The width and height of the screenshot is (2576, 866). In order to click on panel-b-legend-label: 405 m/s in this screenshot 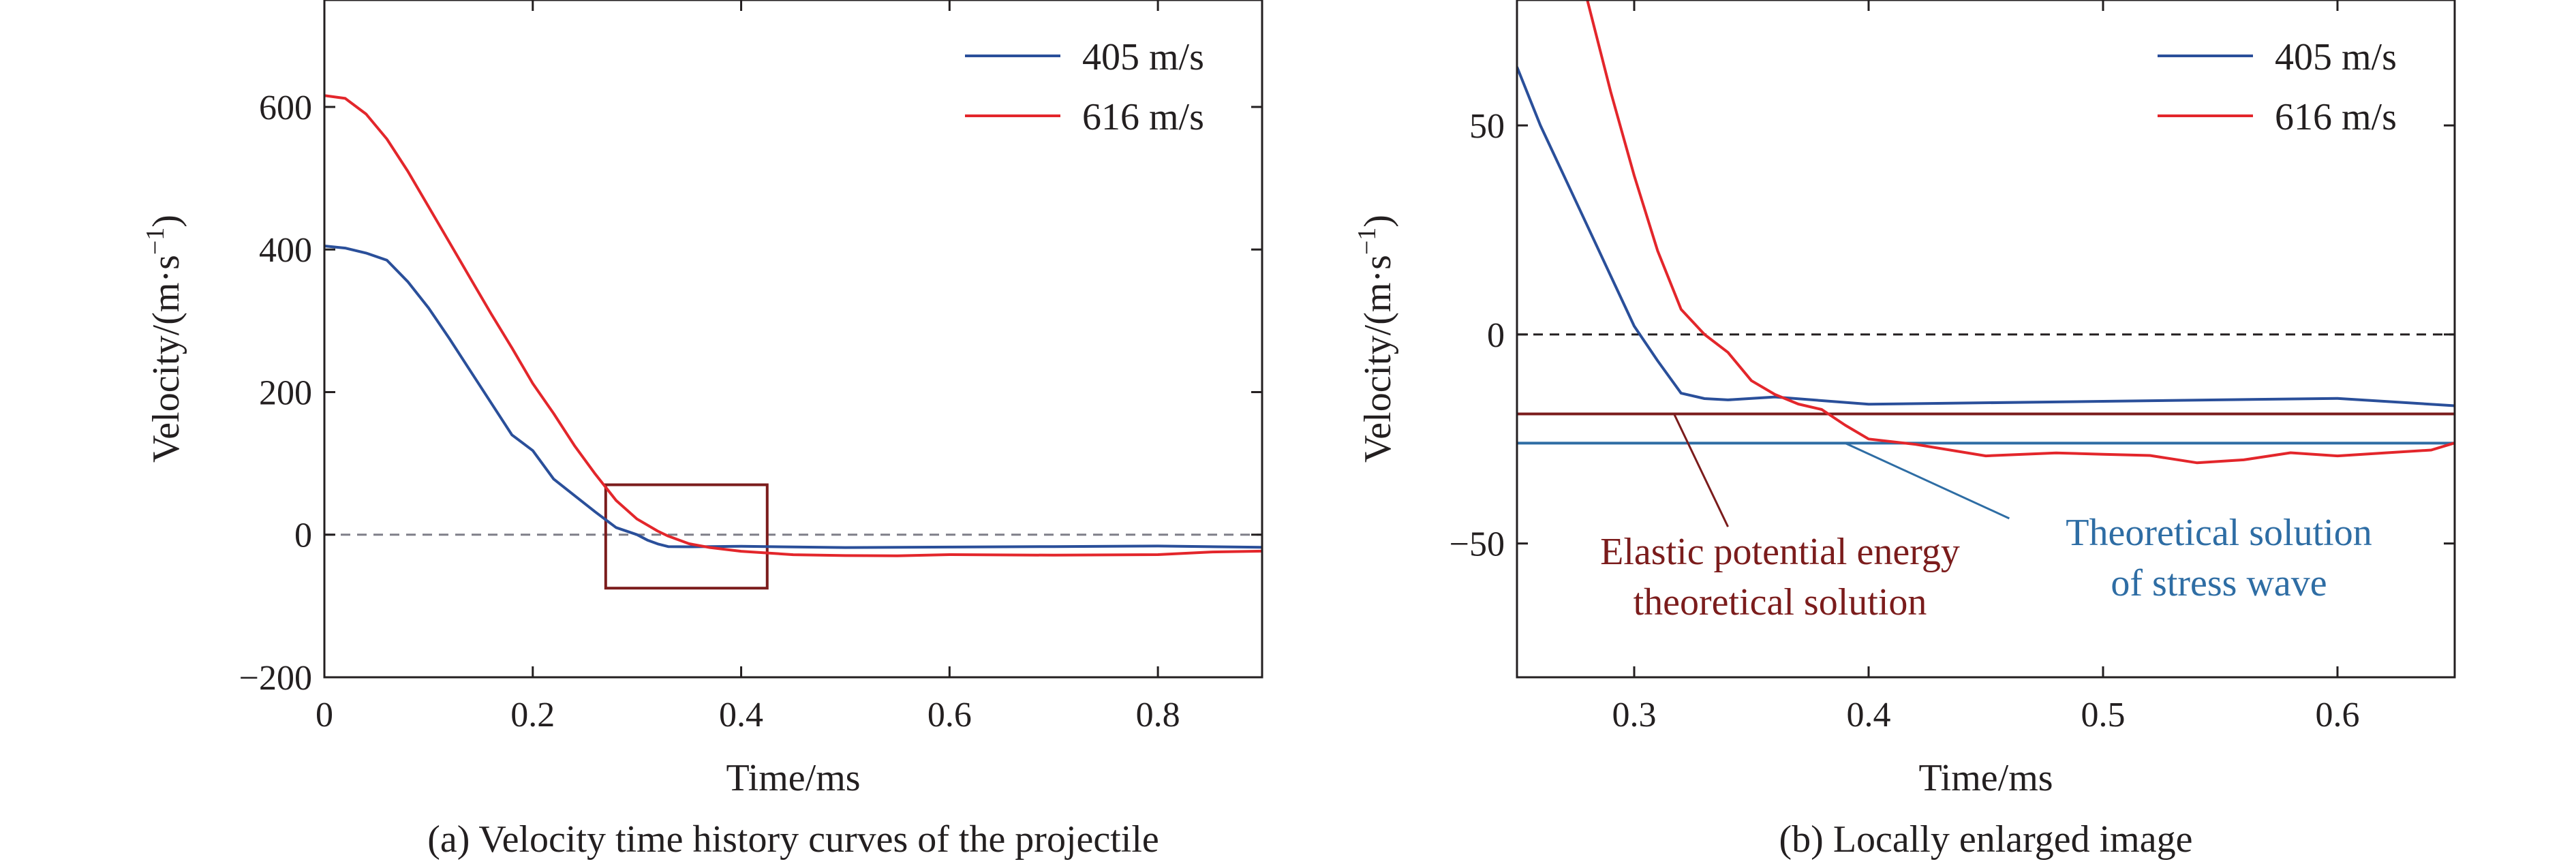, I will do `click(2336, 57)`.